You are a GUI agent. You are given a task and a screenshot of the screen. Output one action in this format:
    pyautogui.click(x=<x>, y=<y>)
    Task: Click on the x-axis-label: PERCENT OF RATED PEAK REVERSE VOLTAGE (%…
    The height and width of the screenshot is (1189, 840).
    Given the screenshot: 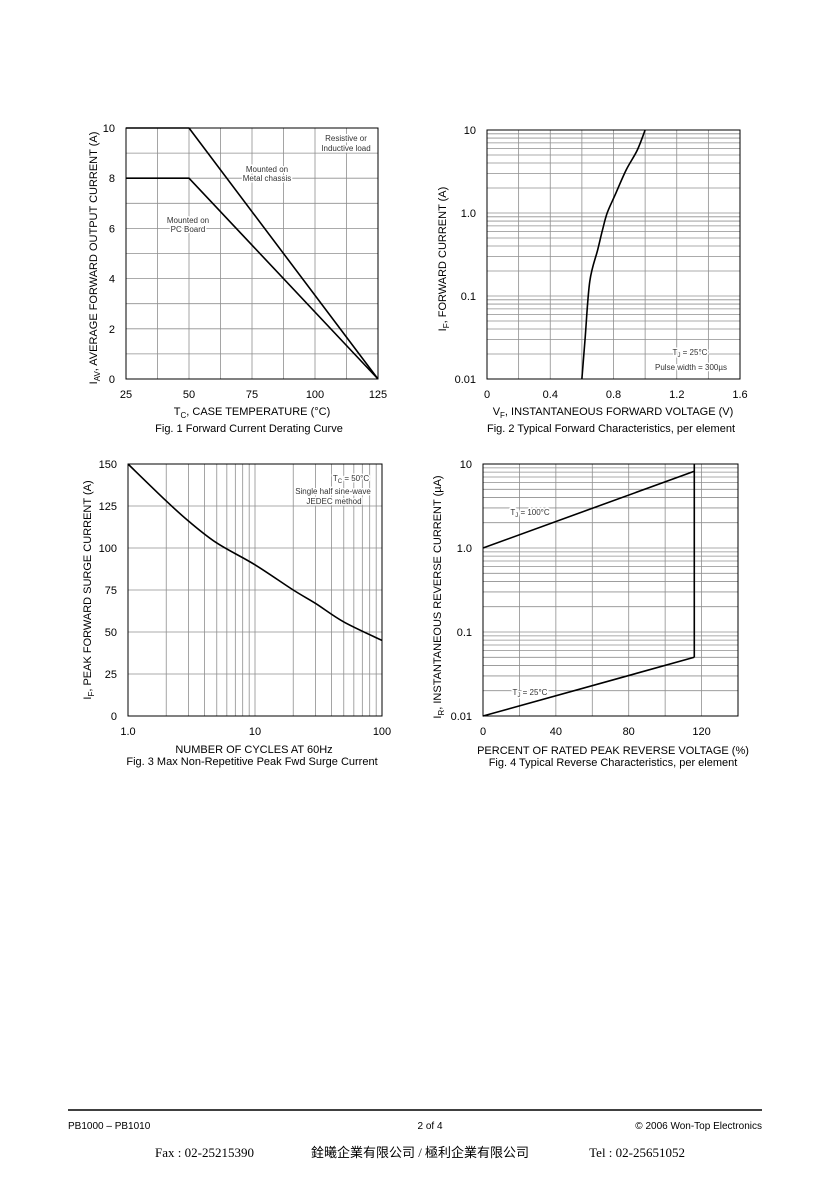 What is the action you would take?
    pyautogui.click(x=613, y=751)
    